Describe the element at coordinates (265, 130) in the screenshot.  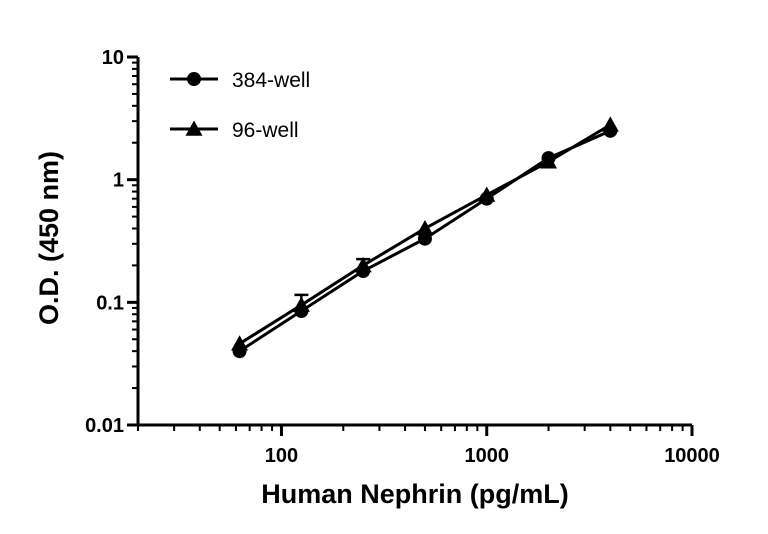
I see `legend-label: 96-well` at that location.